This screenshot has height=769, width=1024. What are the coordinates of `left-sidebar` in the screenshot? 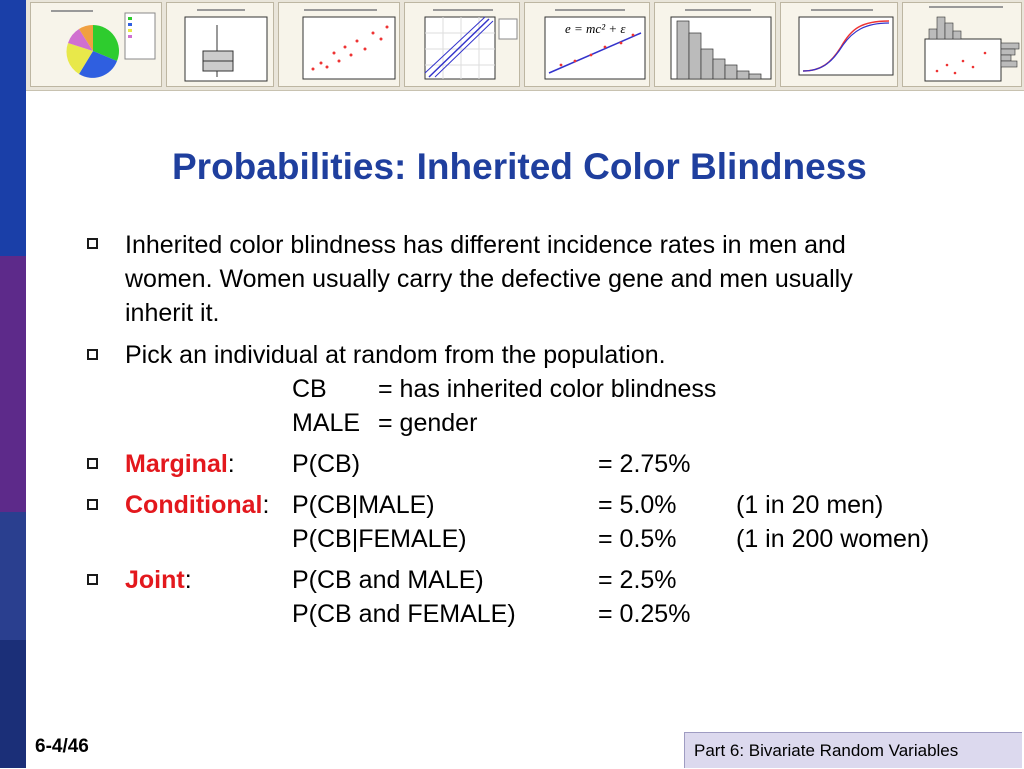 It's located at (13, 384).